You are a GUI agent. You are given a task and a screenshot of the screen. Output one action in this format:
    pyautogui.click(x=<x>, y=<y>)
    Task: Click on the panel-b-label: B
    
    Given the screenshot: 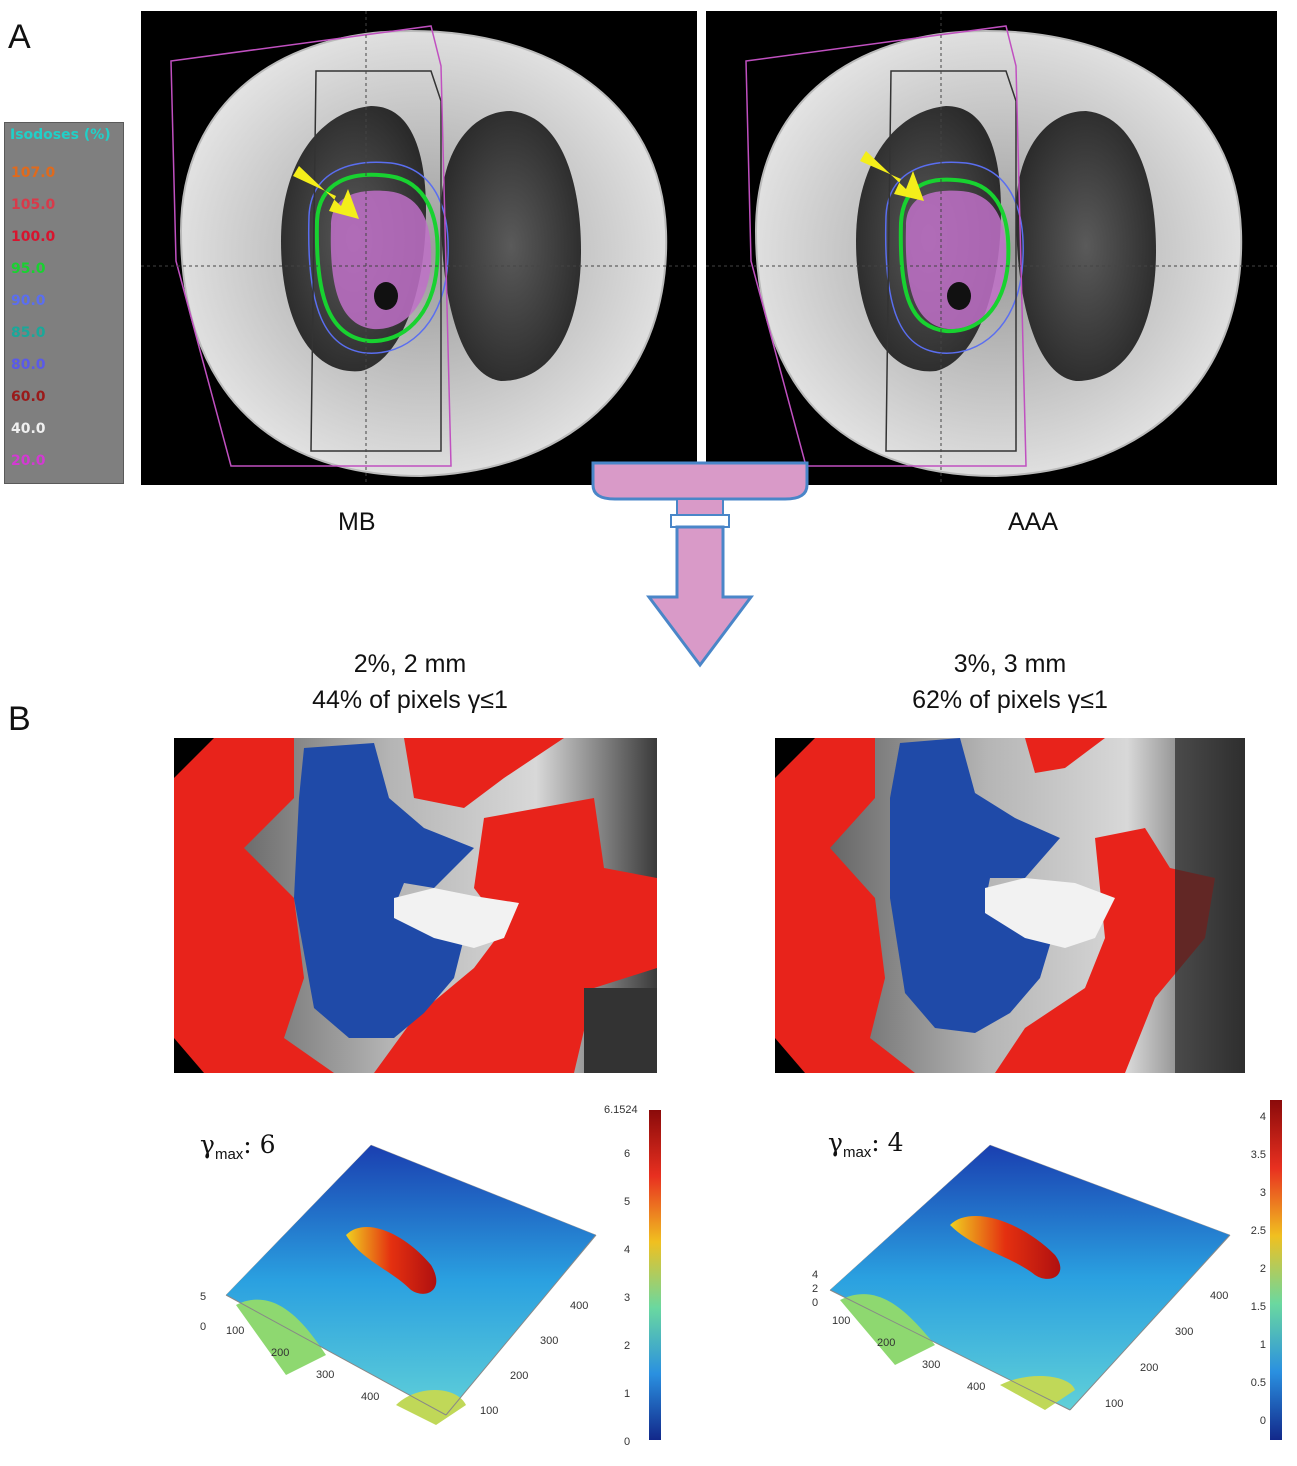 What is the action you would take?
    pyautogui.click(x=19, y=719)
    